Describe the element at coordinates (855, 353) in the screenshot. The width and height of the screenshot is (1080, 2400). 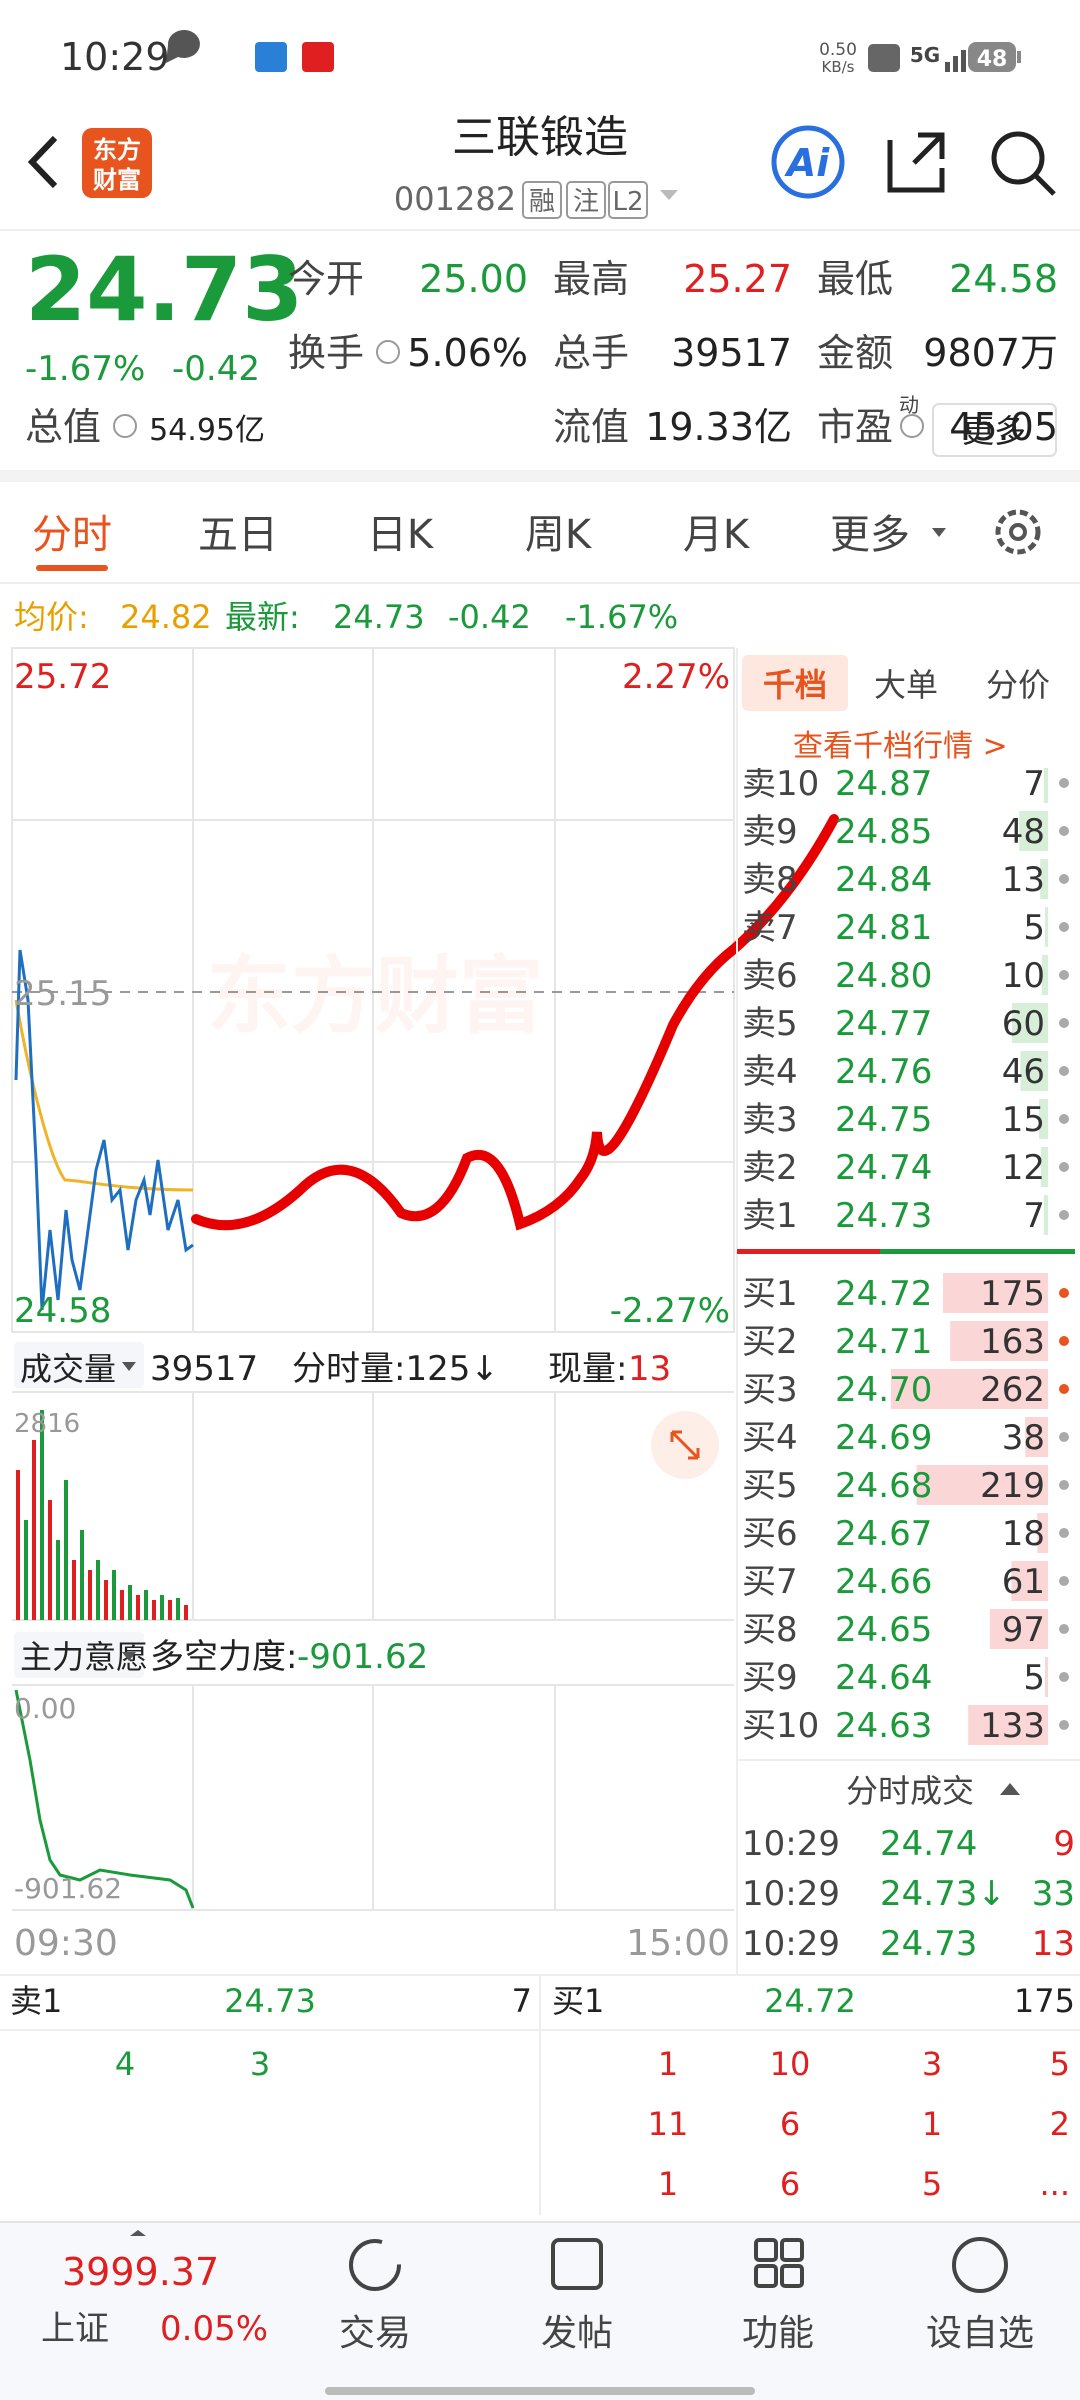
I see `field-label: 金额` at that location.